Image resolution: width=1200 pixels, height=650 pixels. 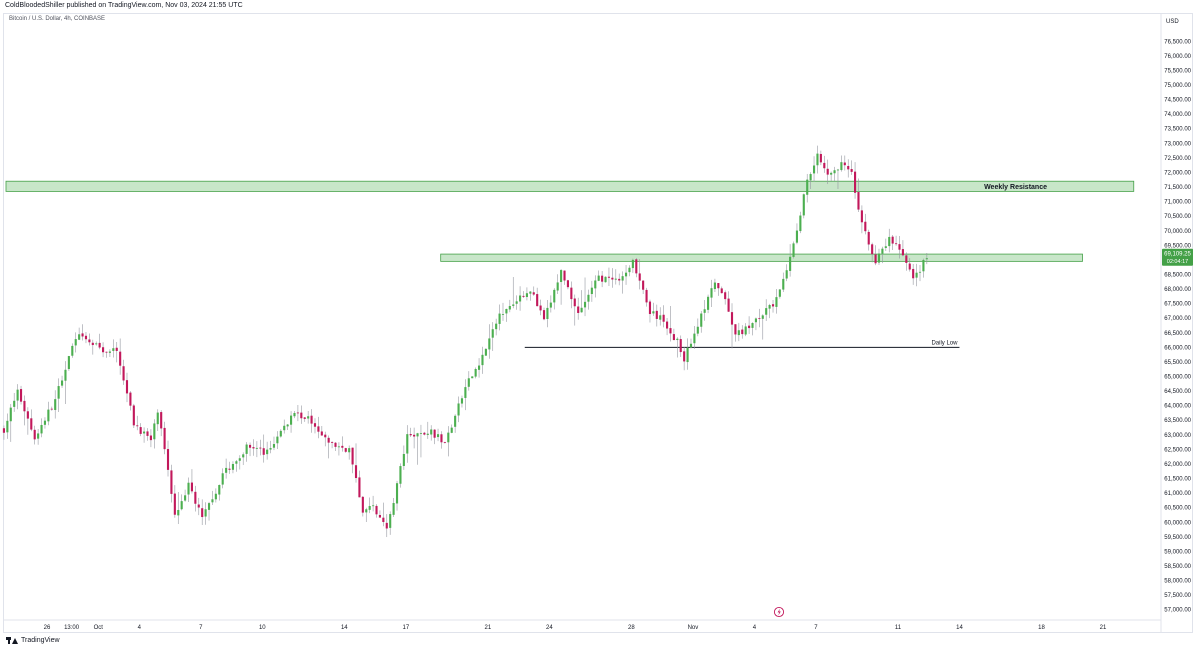 What do you see at coordinates (1177, 159) in the screenshot?
I see `y-tick-label: 72,500.00` at bounding box center [1177, 159].